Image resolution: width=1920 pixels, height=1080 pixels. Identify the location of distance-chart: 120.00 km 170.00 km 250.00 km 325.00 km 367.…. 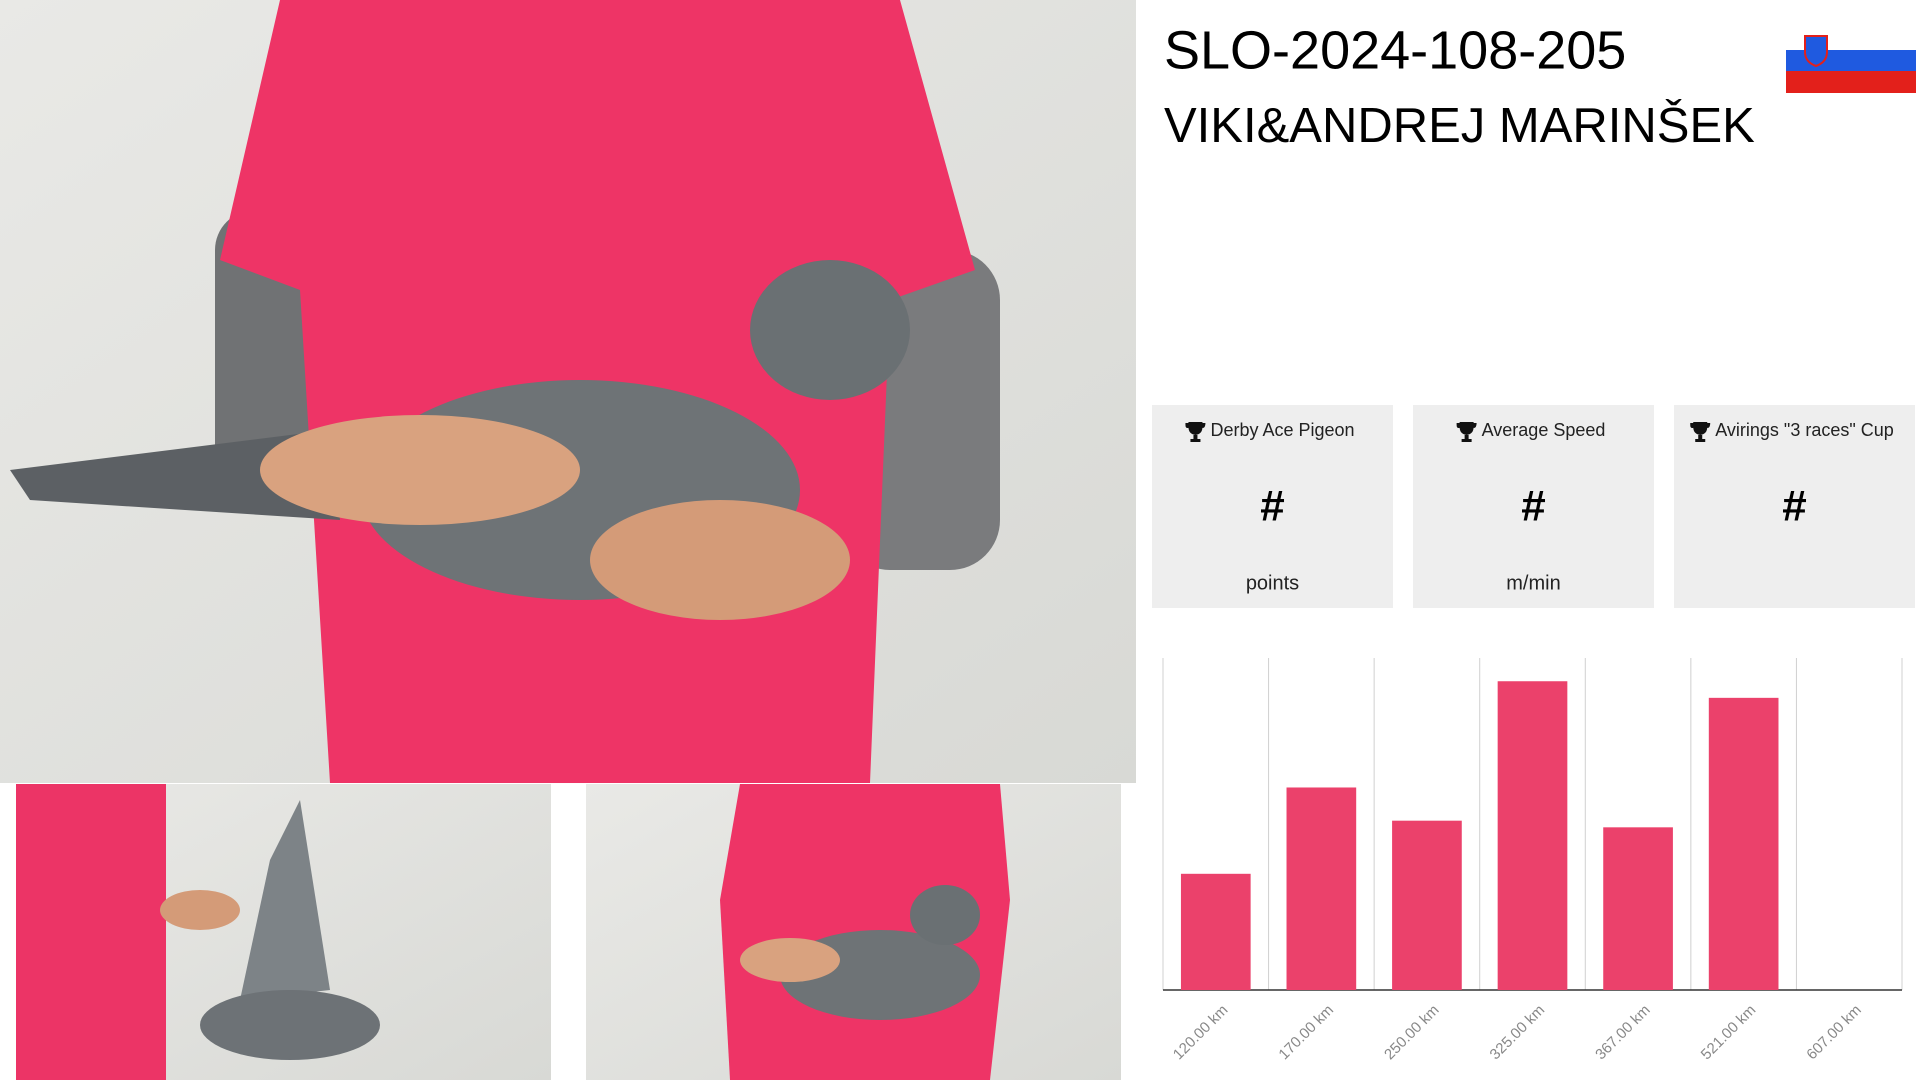
(1532, 861).